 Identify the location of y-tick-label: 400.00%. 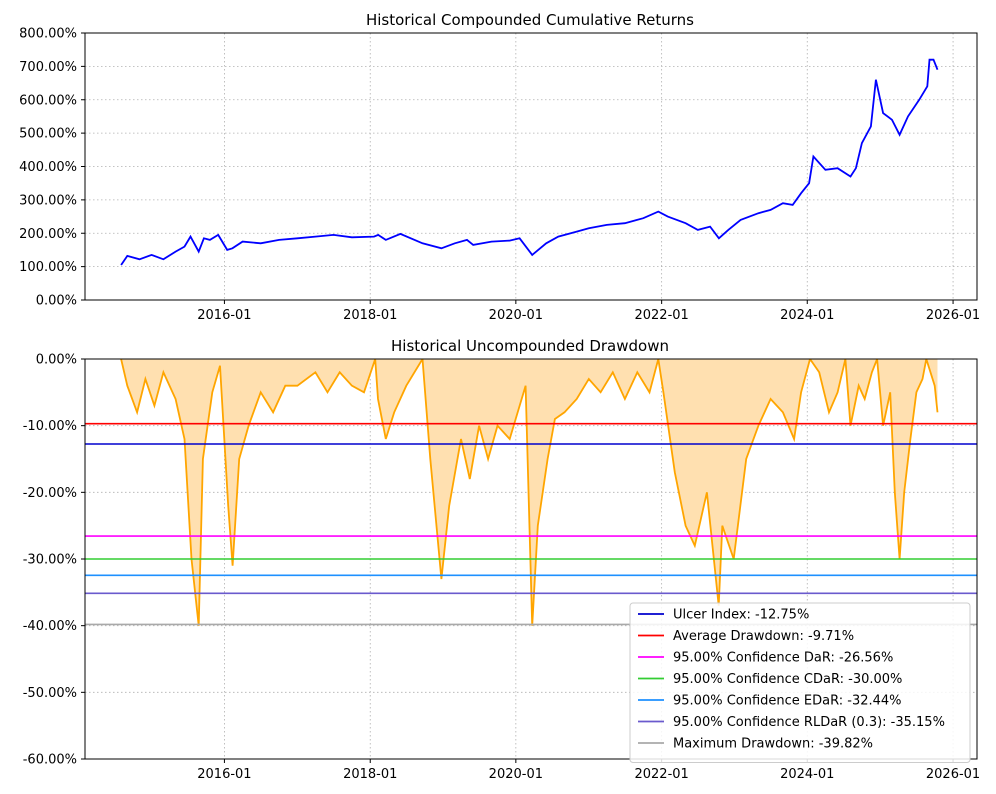
(48, 167).